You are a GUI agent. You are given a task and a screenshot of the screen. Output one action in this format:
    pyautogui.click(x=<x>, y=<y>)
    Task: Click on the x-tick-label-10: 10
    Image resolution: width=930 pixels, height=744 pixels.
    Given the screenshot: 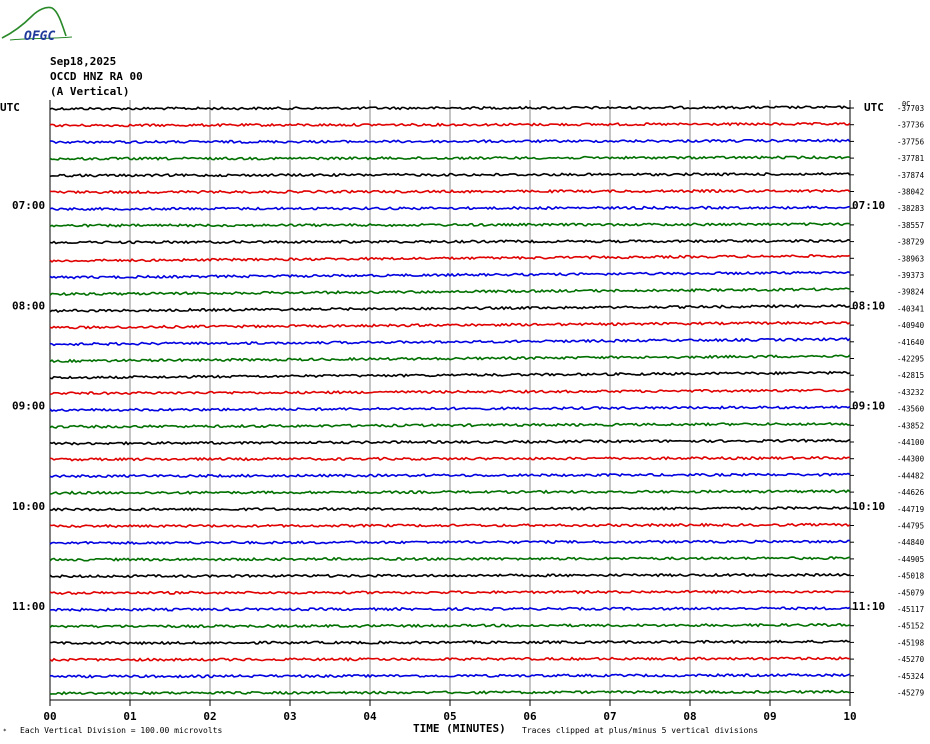 What is the action you would take?
    pyautogui.click(x=849, y=716)
    